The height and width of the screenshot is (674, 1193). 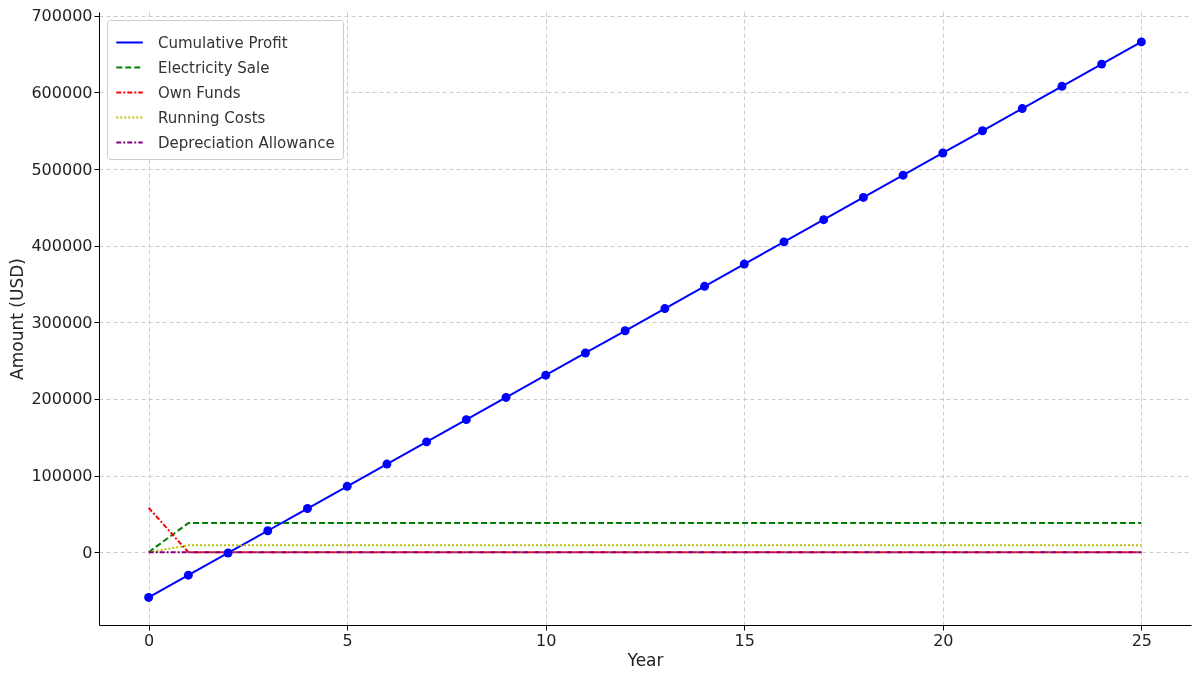 I want to click on legend-label: Electricity Sale, so click(x=214, y=67).